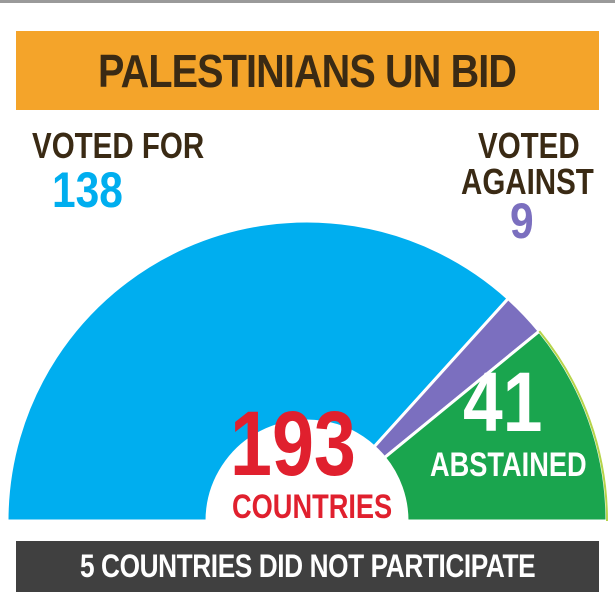 The height and width of the screenshot is (592, 615). I want to click on voted-against-value: 9, so click(522, 221).